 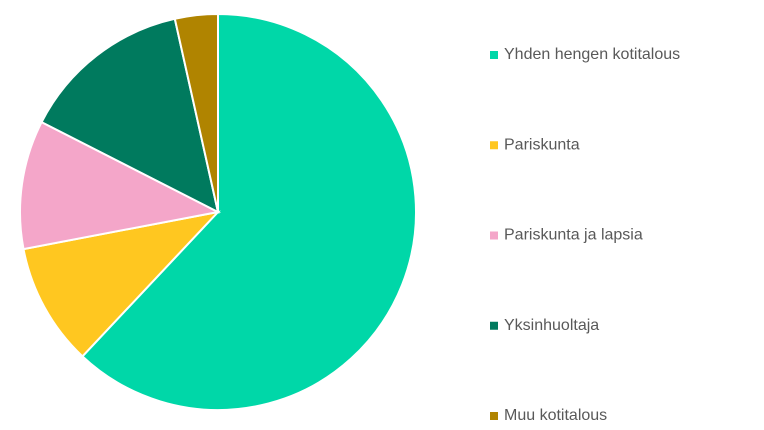 What do you see at coordinates (592, 54) in the screenshot?
I see `legend-label: Yhden hengen kotitalous` at bounding box center [592, 54].